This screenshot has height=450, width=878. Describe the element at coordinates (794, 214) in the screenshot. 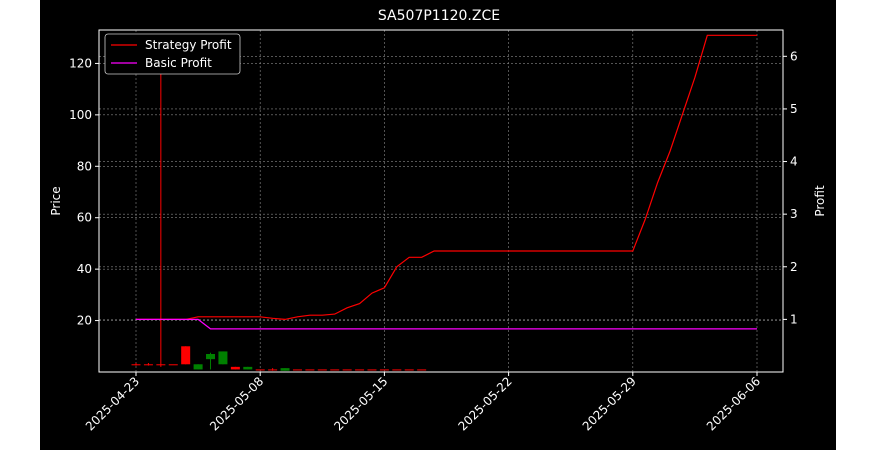

I see `y2-tick-label: 3` at that location.